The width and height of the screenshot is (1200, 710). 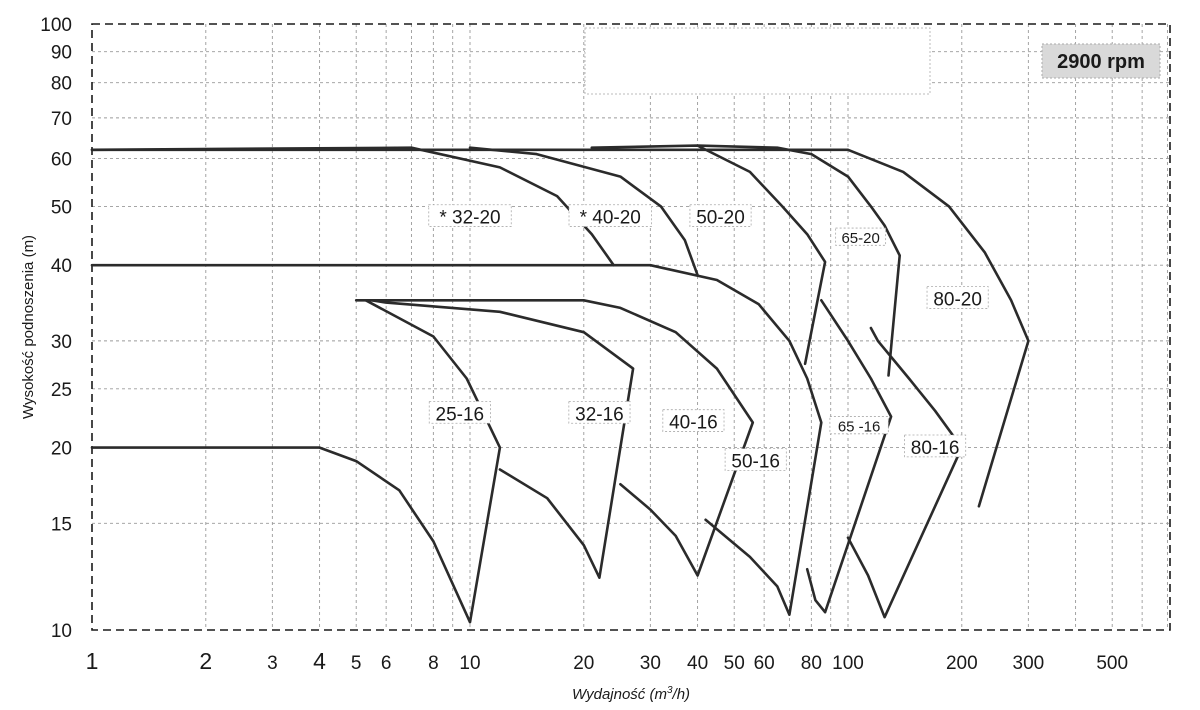 What do you see at coordinates (272, 663) in the screenshot?
I see `x-tick-label: 3` at bounding box center [272, 663].